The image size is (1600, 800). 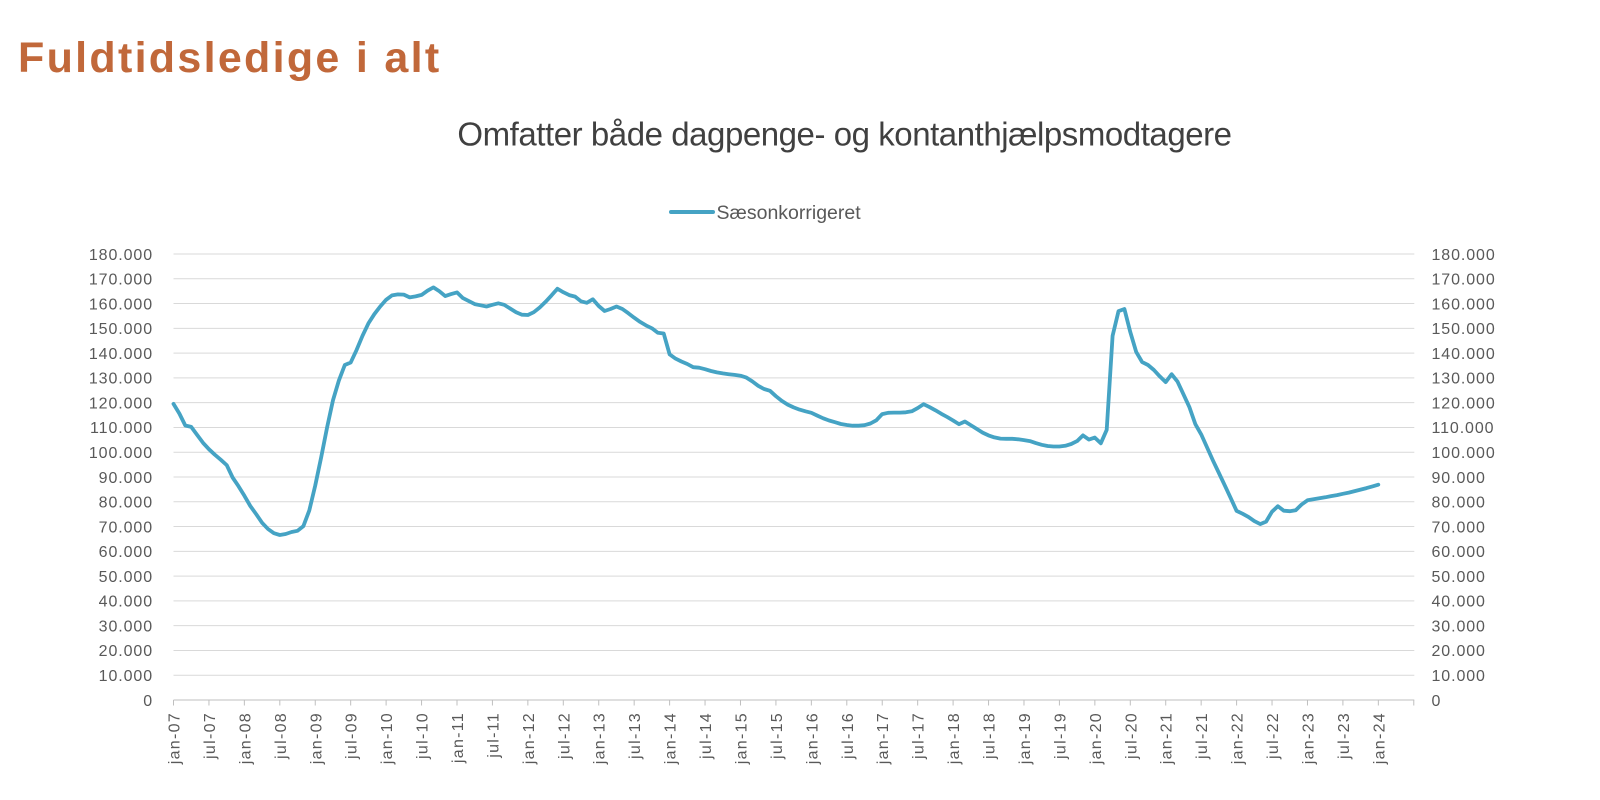 What do you see at coordinates (1167, 738) in the screenshot?
I see `svg-text: jan-21` at bounding box center [1167, 738].